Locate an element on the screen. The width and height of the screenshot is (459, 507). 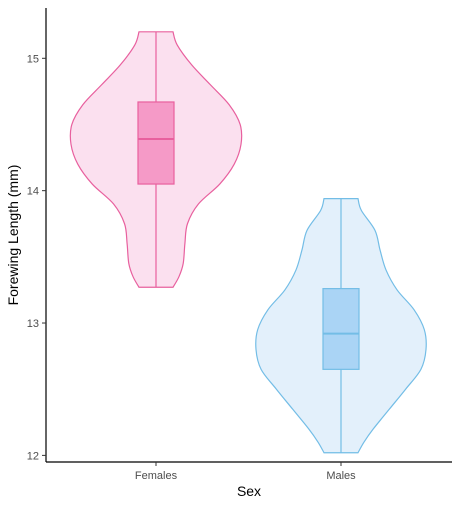
y-ticks: 12 13 14 15 is located at coordinates (36, 257).